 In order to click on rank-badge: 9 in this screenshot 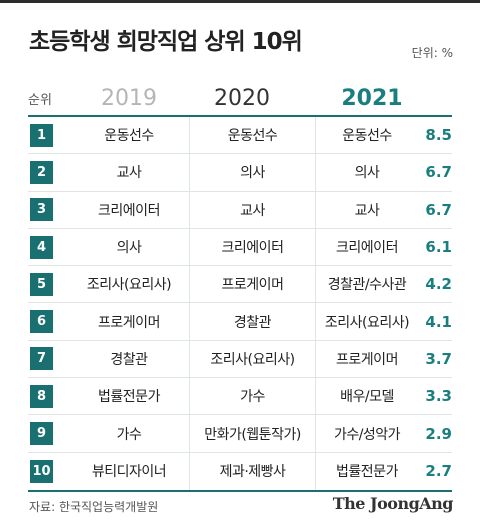, I will do `click(41, 434)`.